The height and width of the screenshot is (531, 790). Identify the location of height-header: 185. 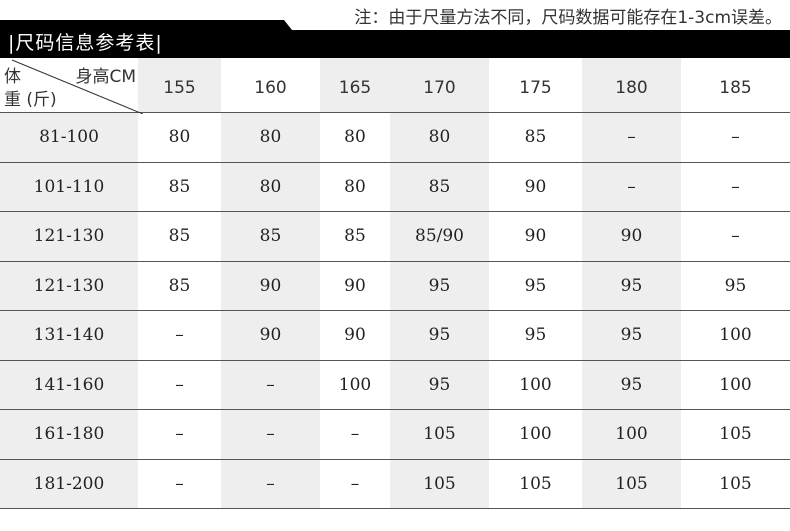
(735, 88).